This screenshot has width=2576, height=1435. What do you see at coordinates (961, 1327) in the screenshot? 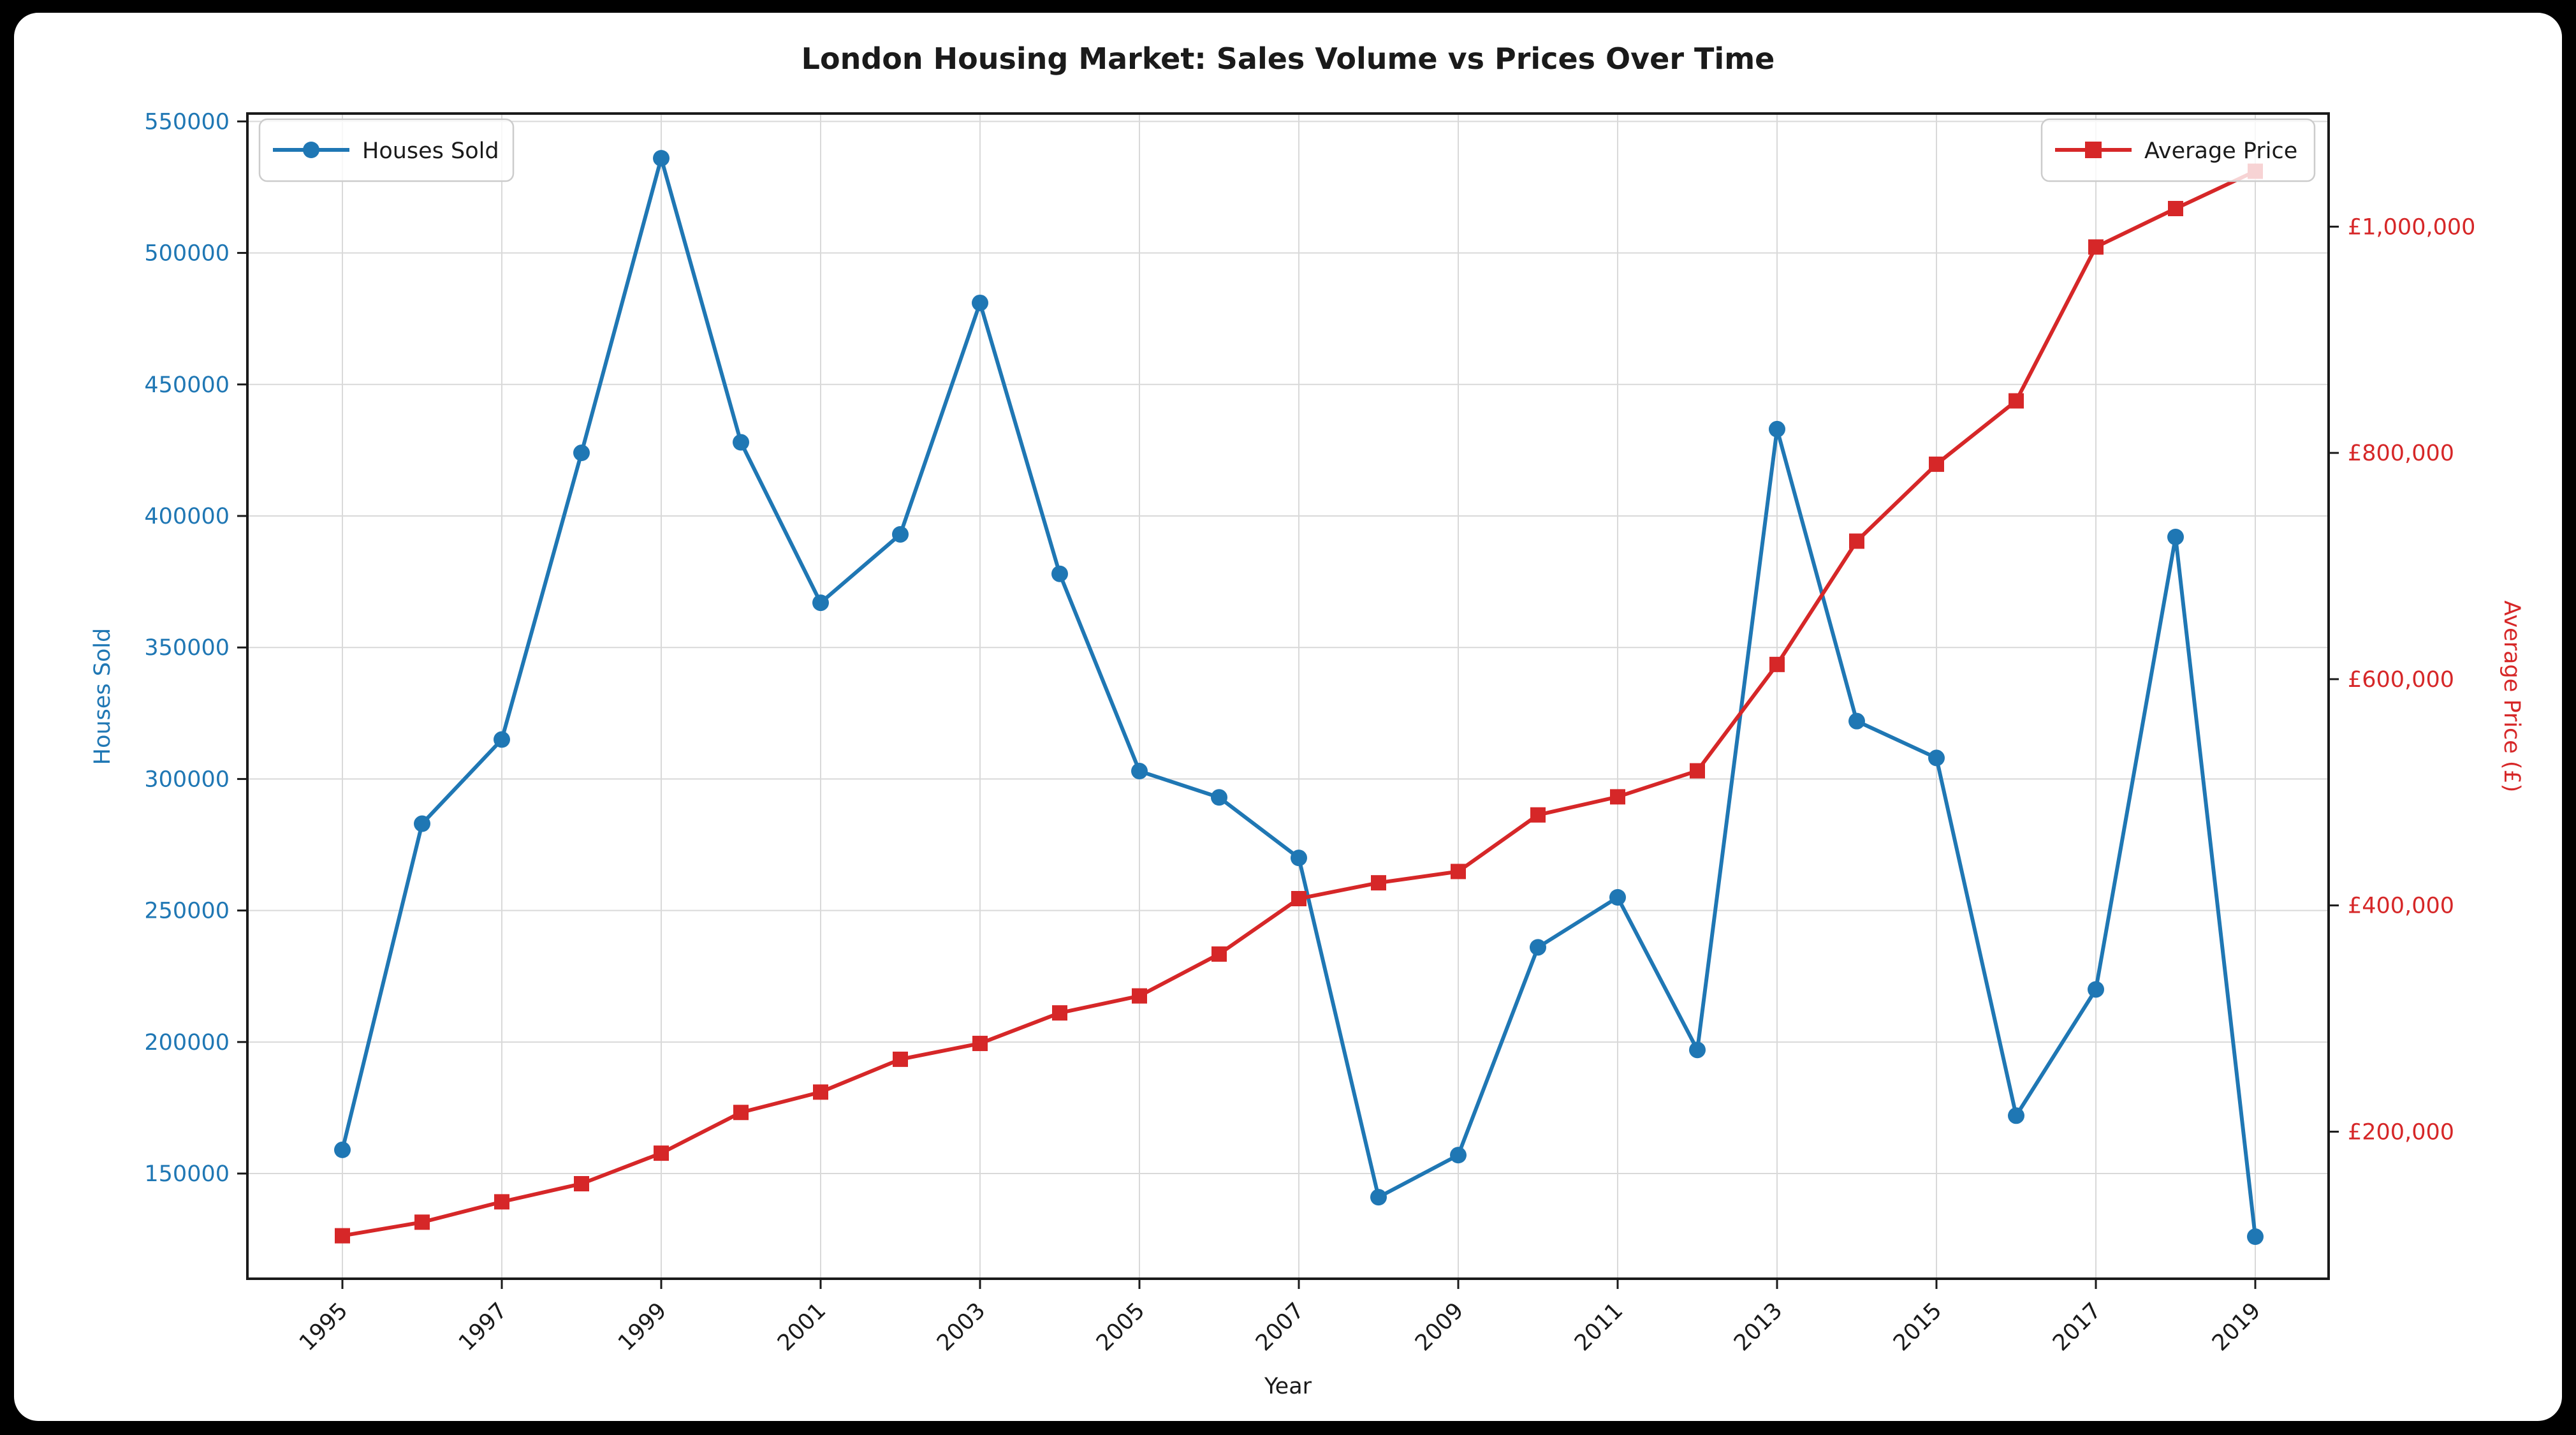
I see `x-tick-label: 2003` at bounding box center [961, 1327].